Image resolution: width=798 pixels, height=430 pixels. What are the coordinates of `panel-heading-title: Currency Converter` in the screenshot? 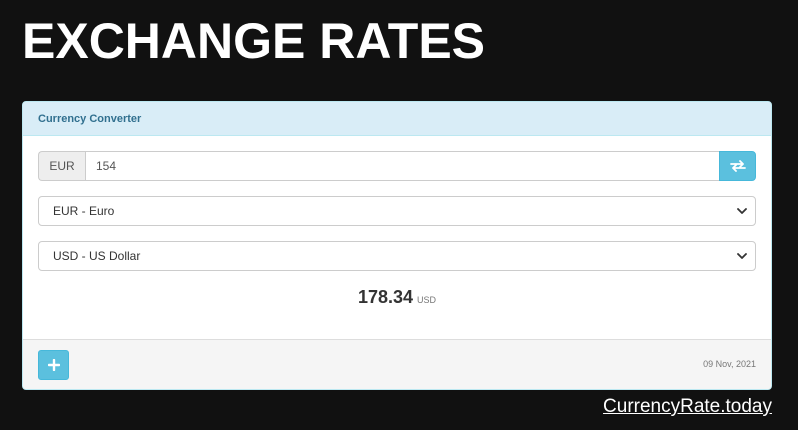 It's located at (90, 118).